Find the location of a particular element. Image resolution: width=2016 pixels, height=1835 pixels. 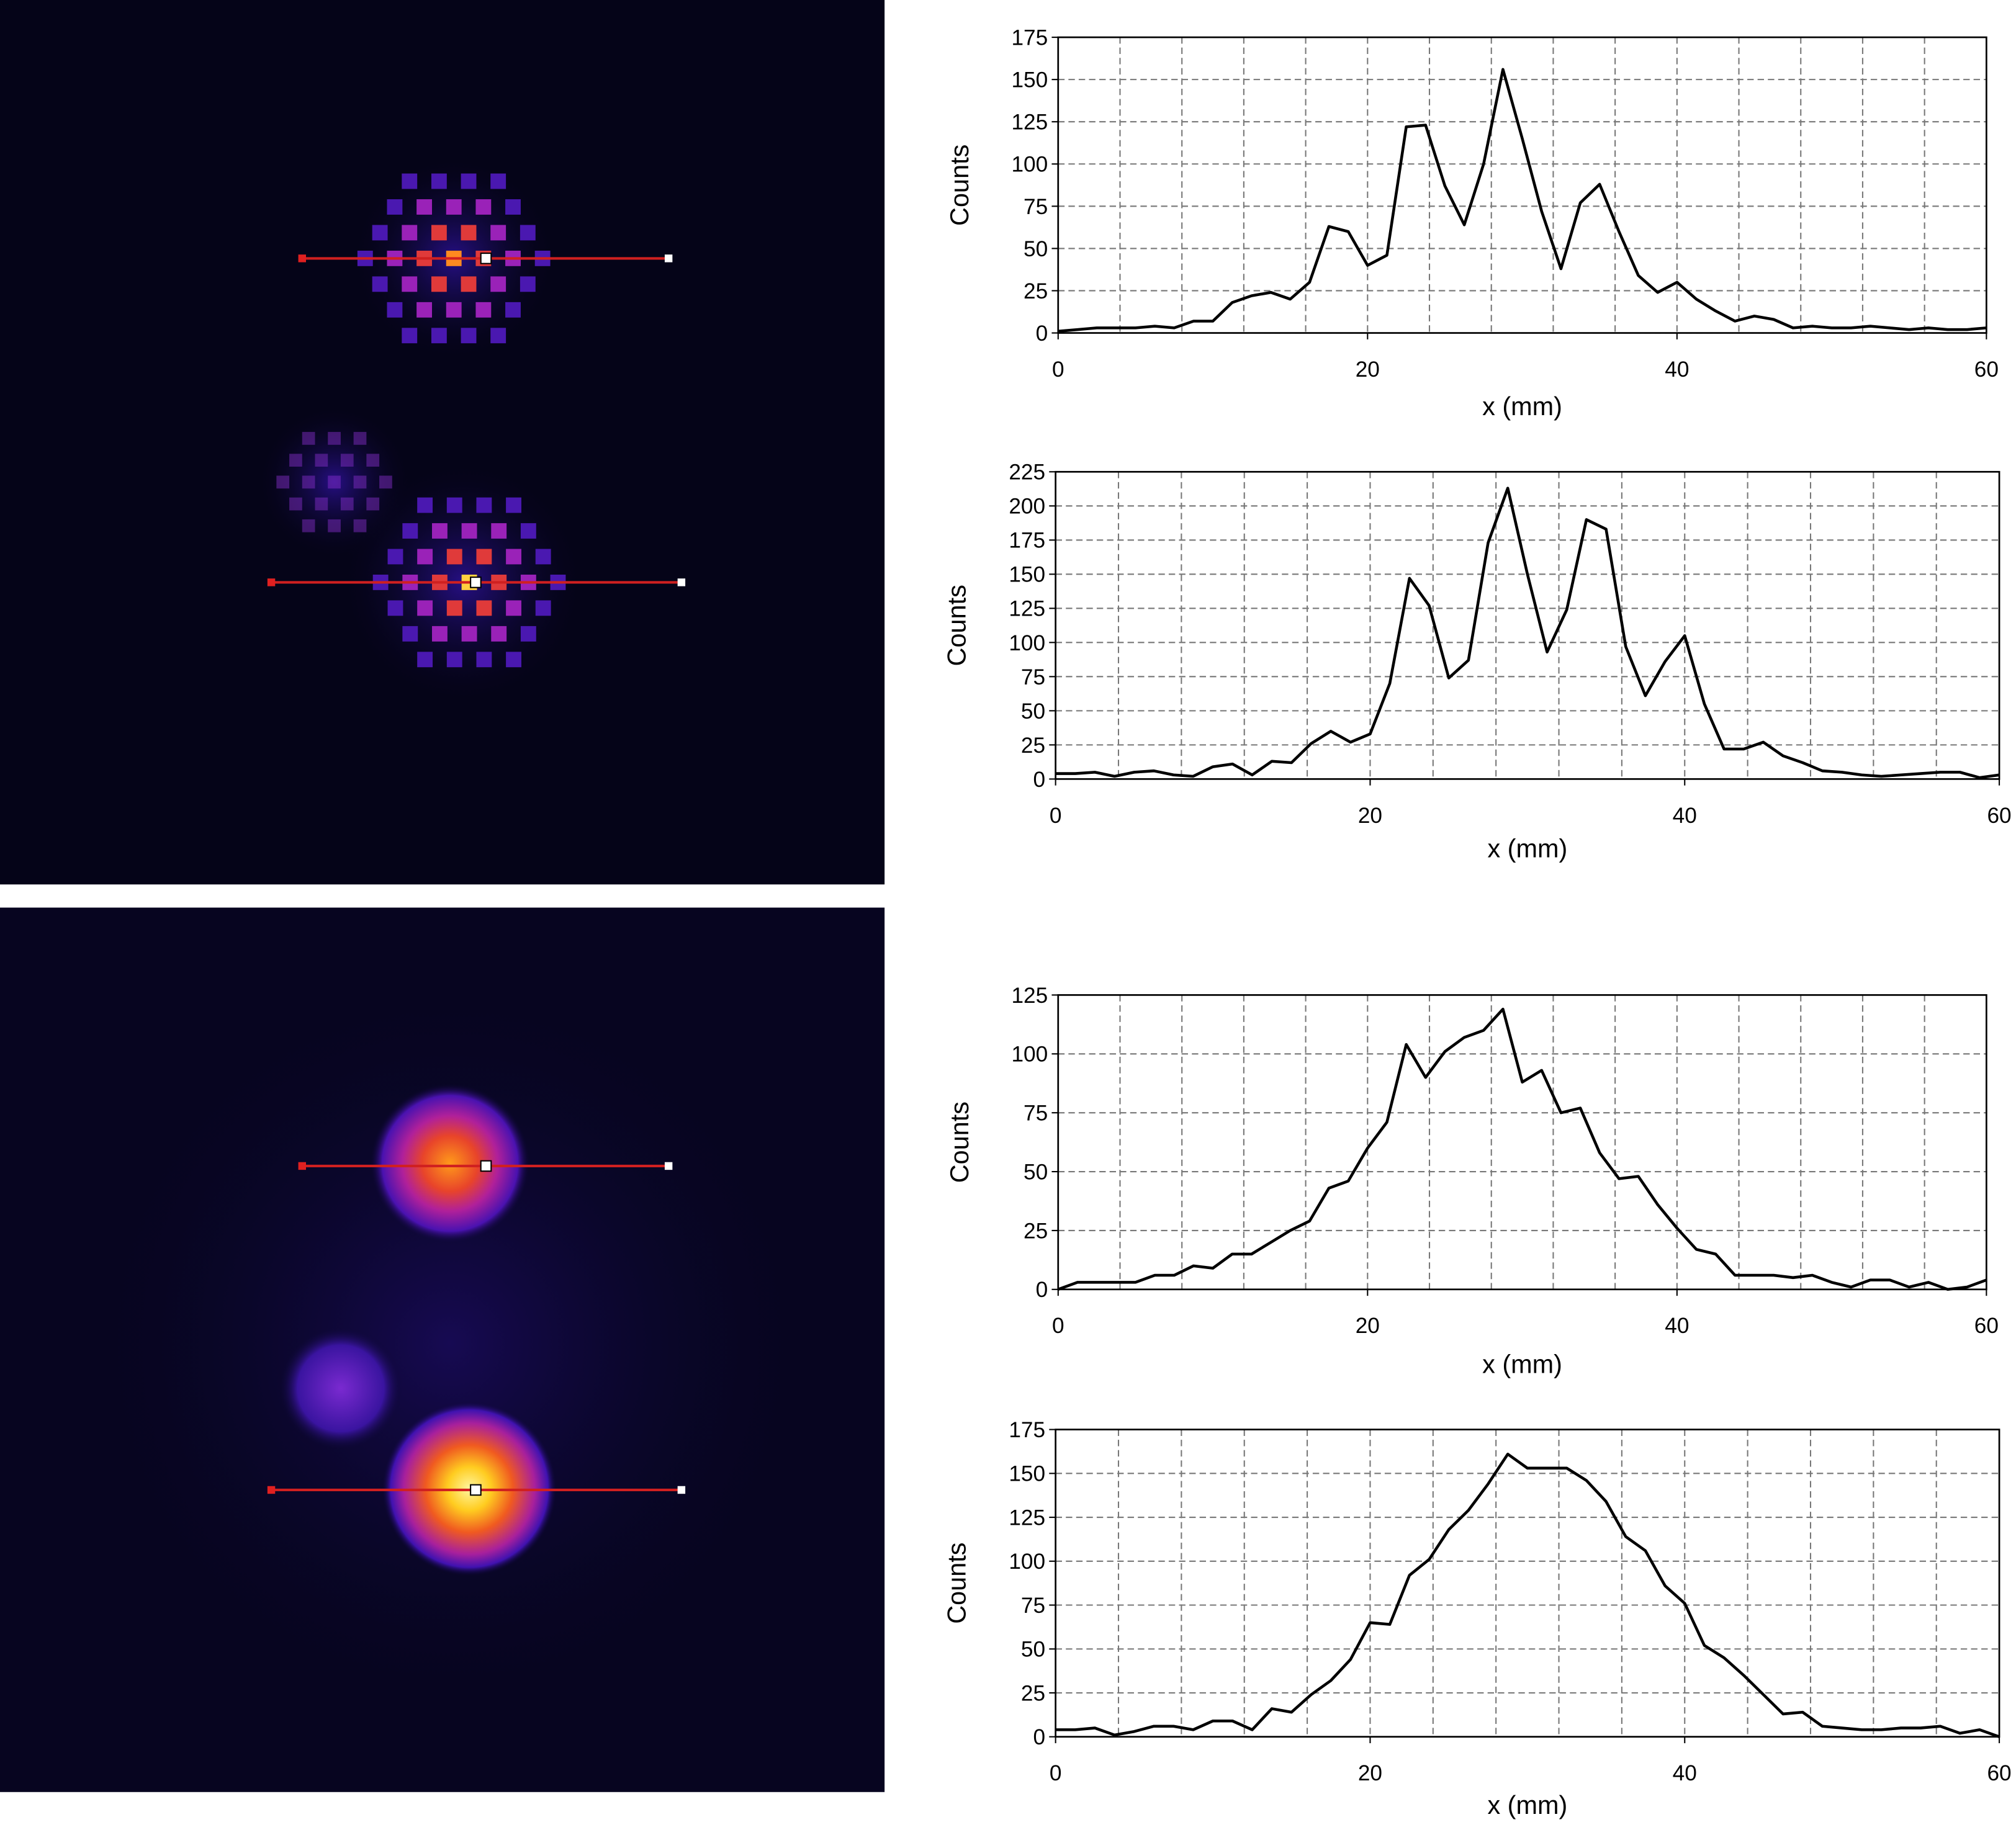

line-chart: 0 25 50 75 100 125 0 20 40 60 x (mm) Counts is located at coordinates (1472, 1181).